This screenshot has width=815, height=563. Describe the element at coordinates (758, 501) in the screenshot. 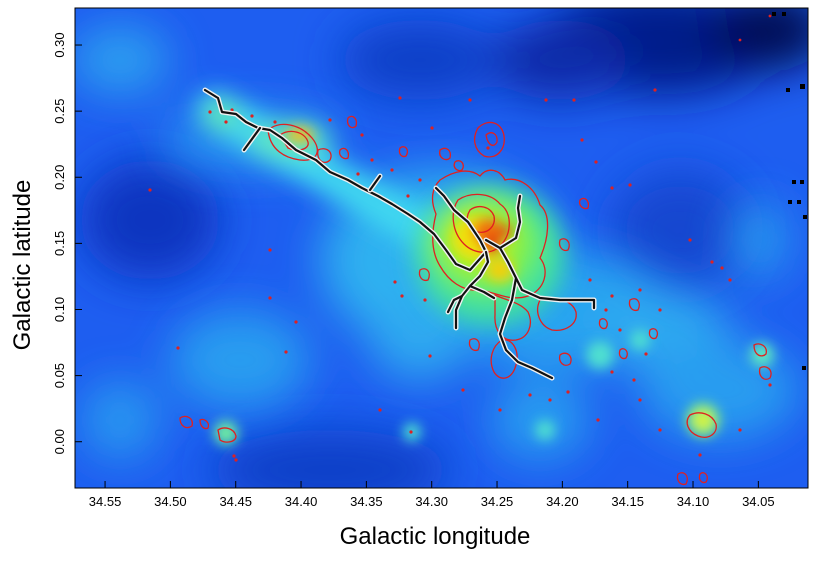

I see `x-tick-label: 34.05` at that location.